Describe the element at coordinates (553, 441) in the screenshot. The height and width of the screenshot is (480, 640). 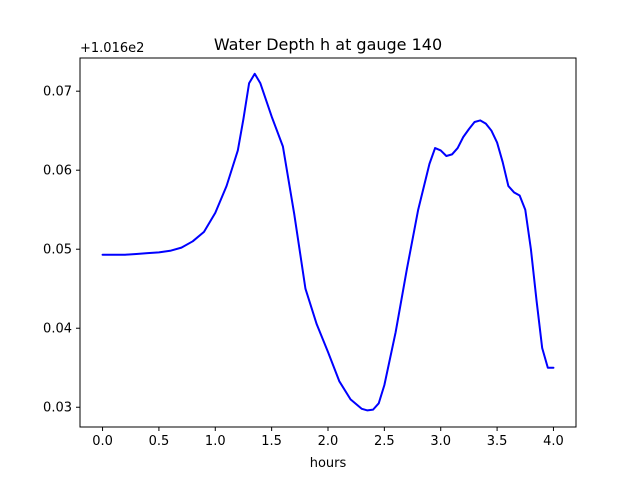
I see `x-tick-label: 4.0` at that location.